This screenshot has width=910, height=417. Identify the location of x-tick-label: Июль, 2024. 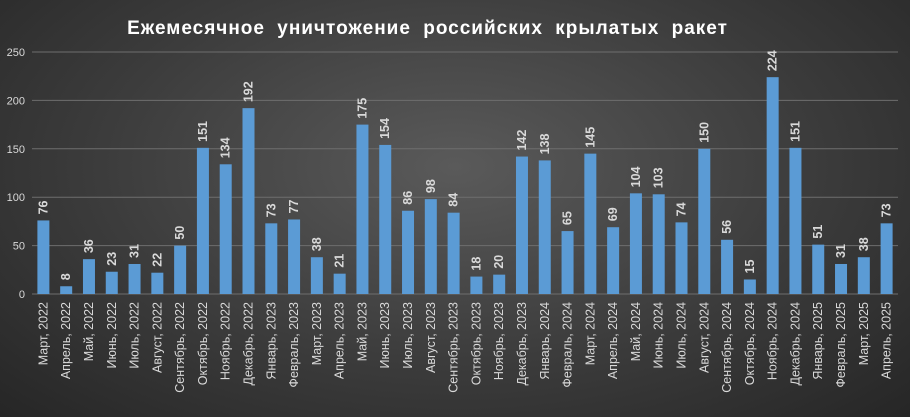
(682, 335).